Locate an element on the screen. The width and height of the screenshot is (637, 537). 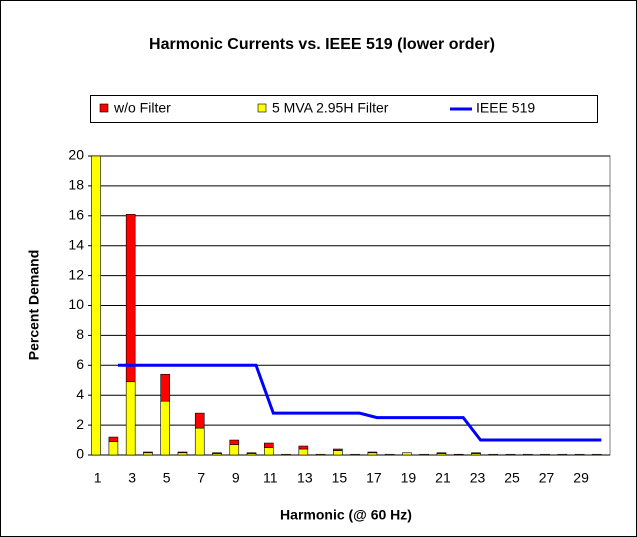
legend is located at coordinates (344, 109).